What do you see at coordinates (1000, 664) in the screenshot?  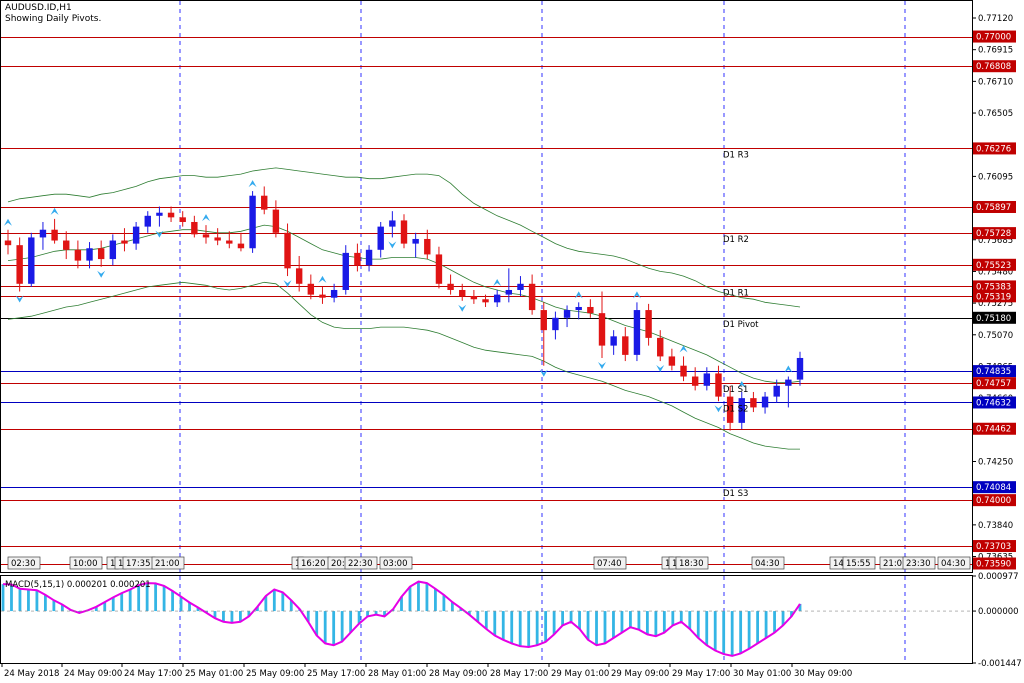 I see `macd-tick-label: -0.001447` at bounding box center [1000, 664].